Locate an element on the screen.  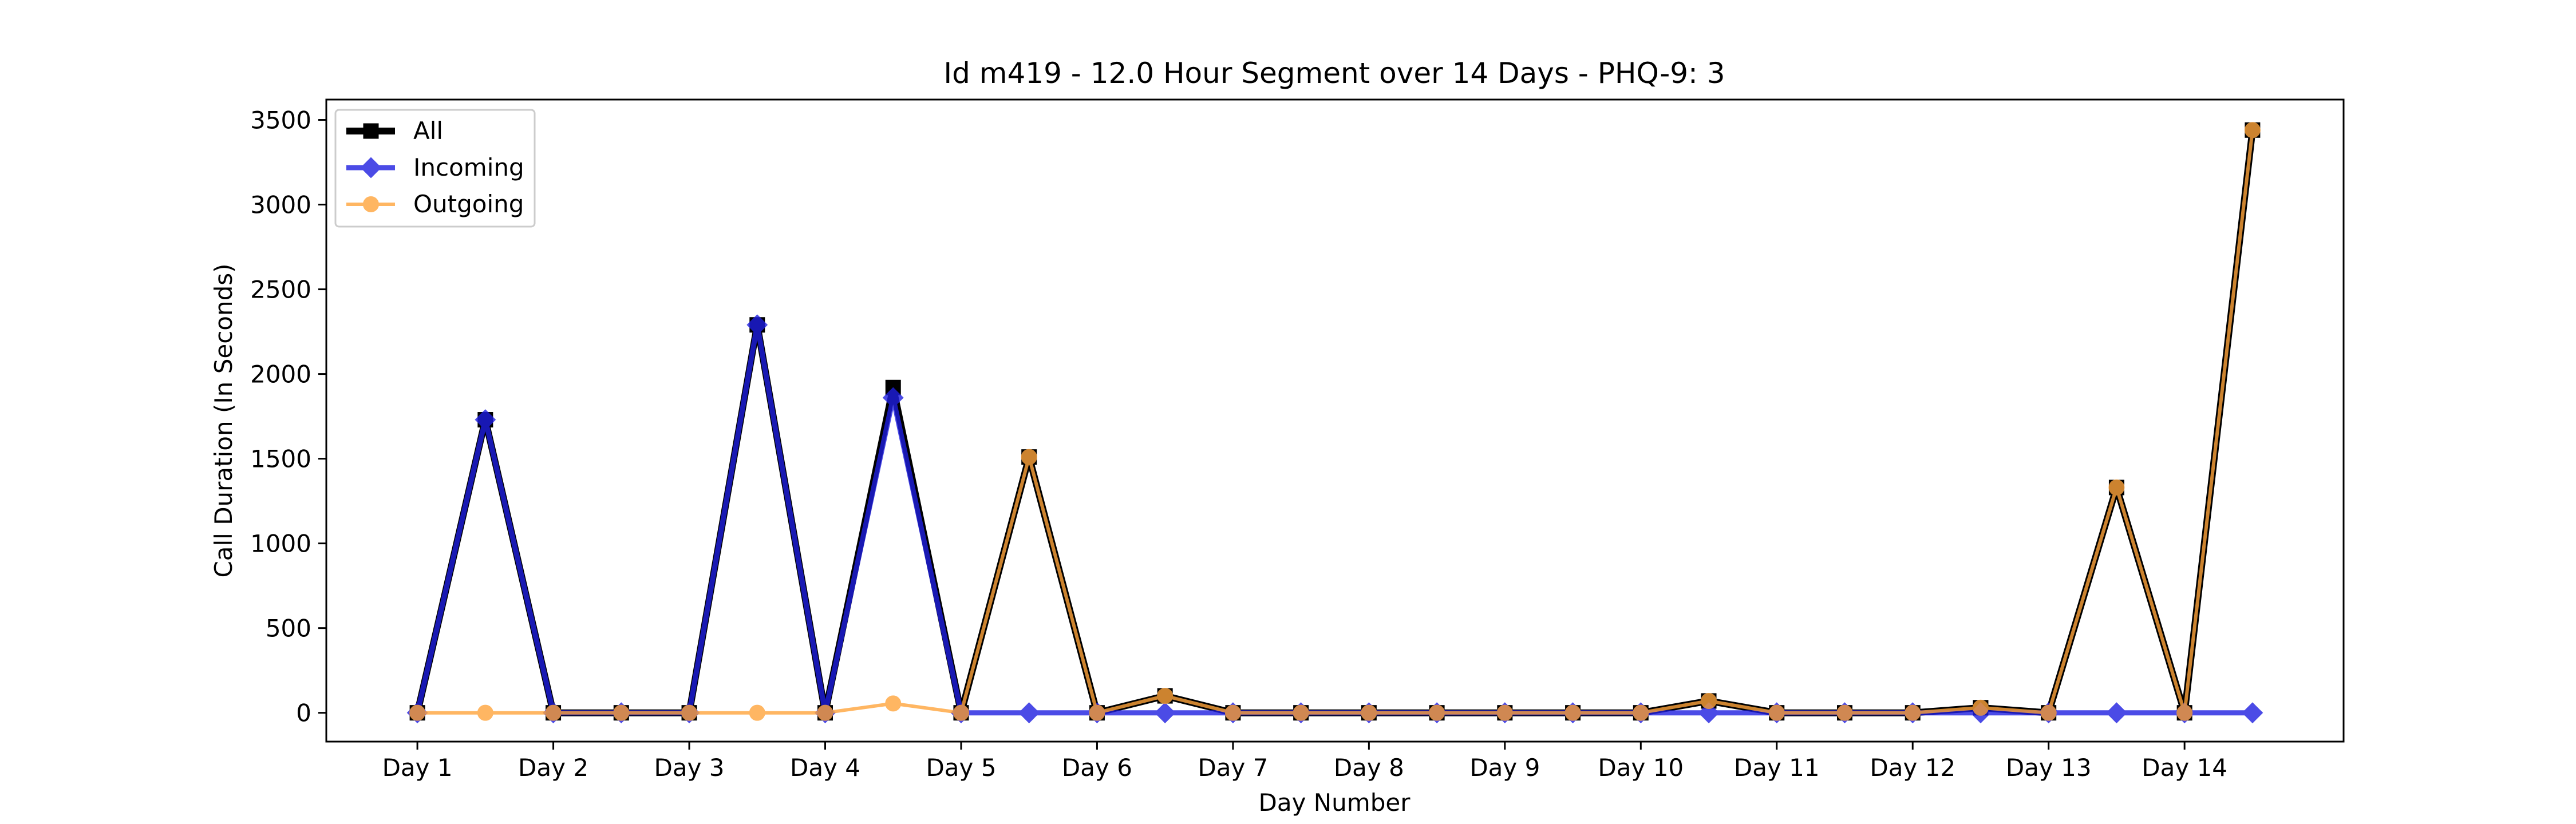
y-tick-label: 2000 is located at coordinates (280, 374).